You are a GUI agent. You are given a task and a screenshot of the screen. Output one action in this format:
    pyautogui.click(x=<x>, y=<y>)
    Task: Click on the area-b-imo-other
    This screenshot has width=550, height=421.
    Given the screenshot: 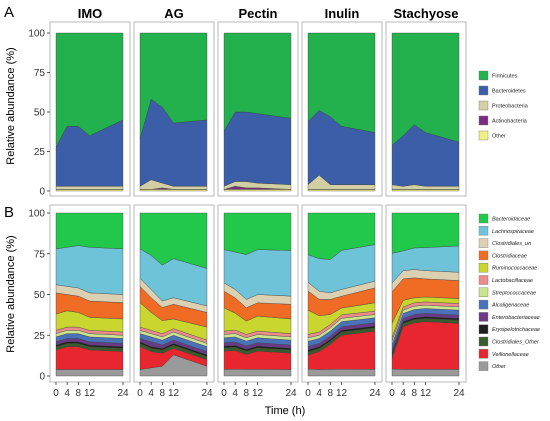 What is the action you would take?
    pyautogui.click(x=89, y=373)
    